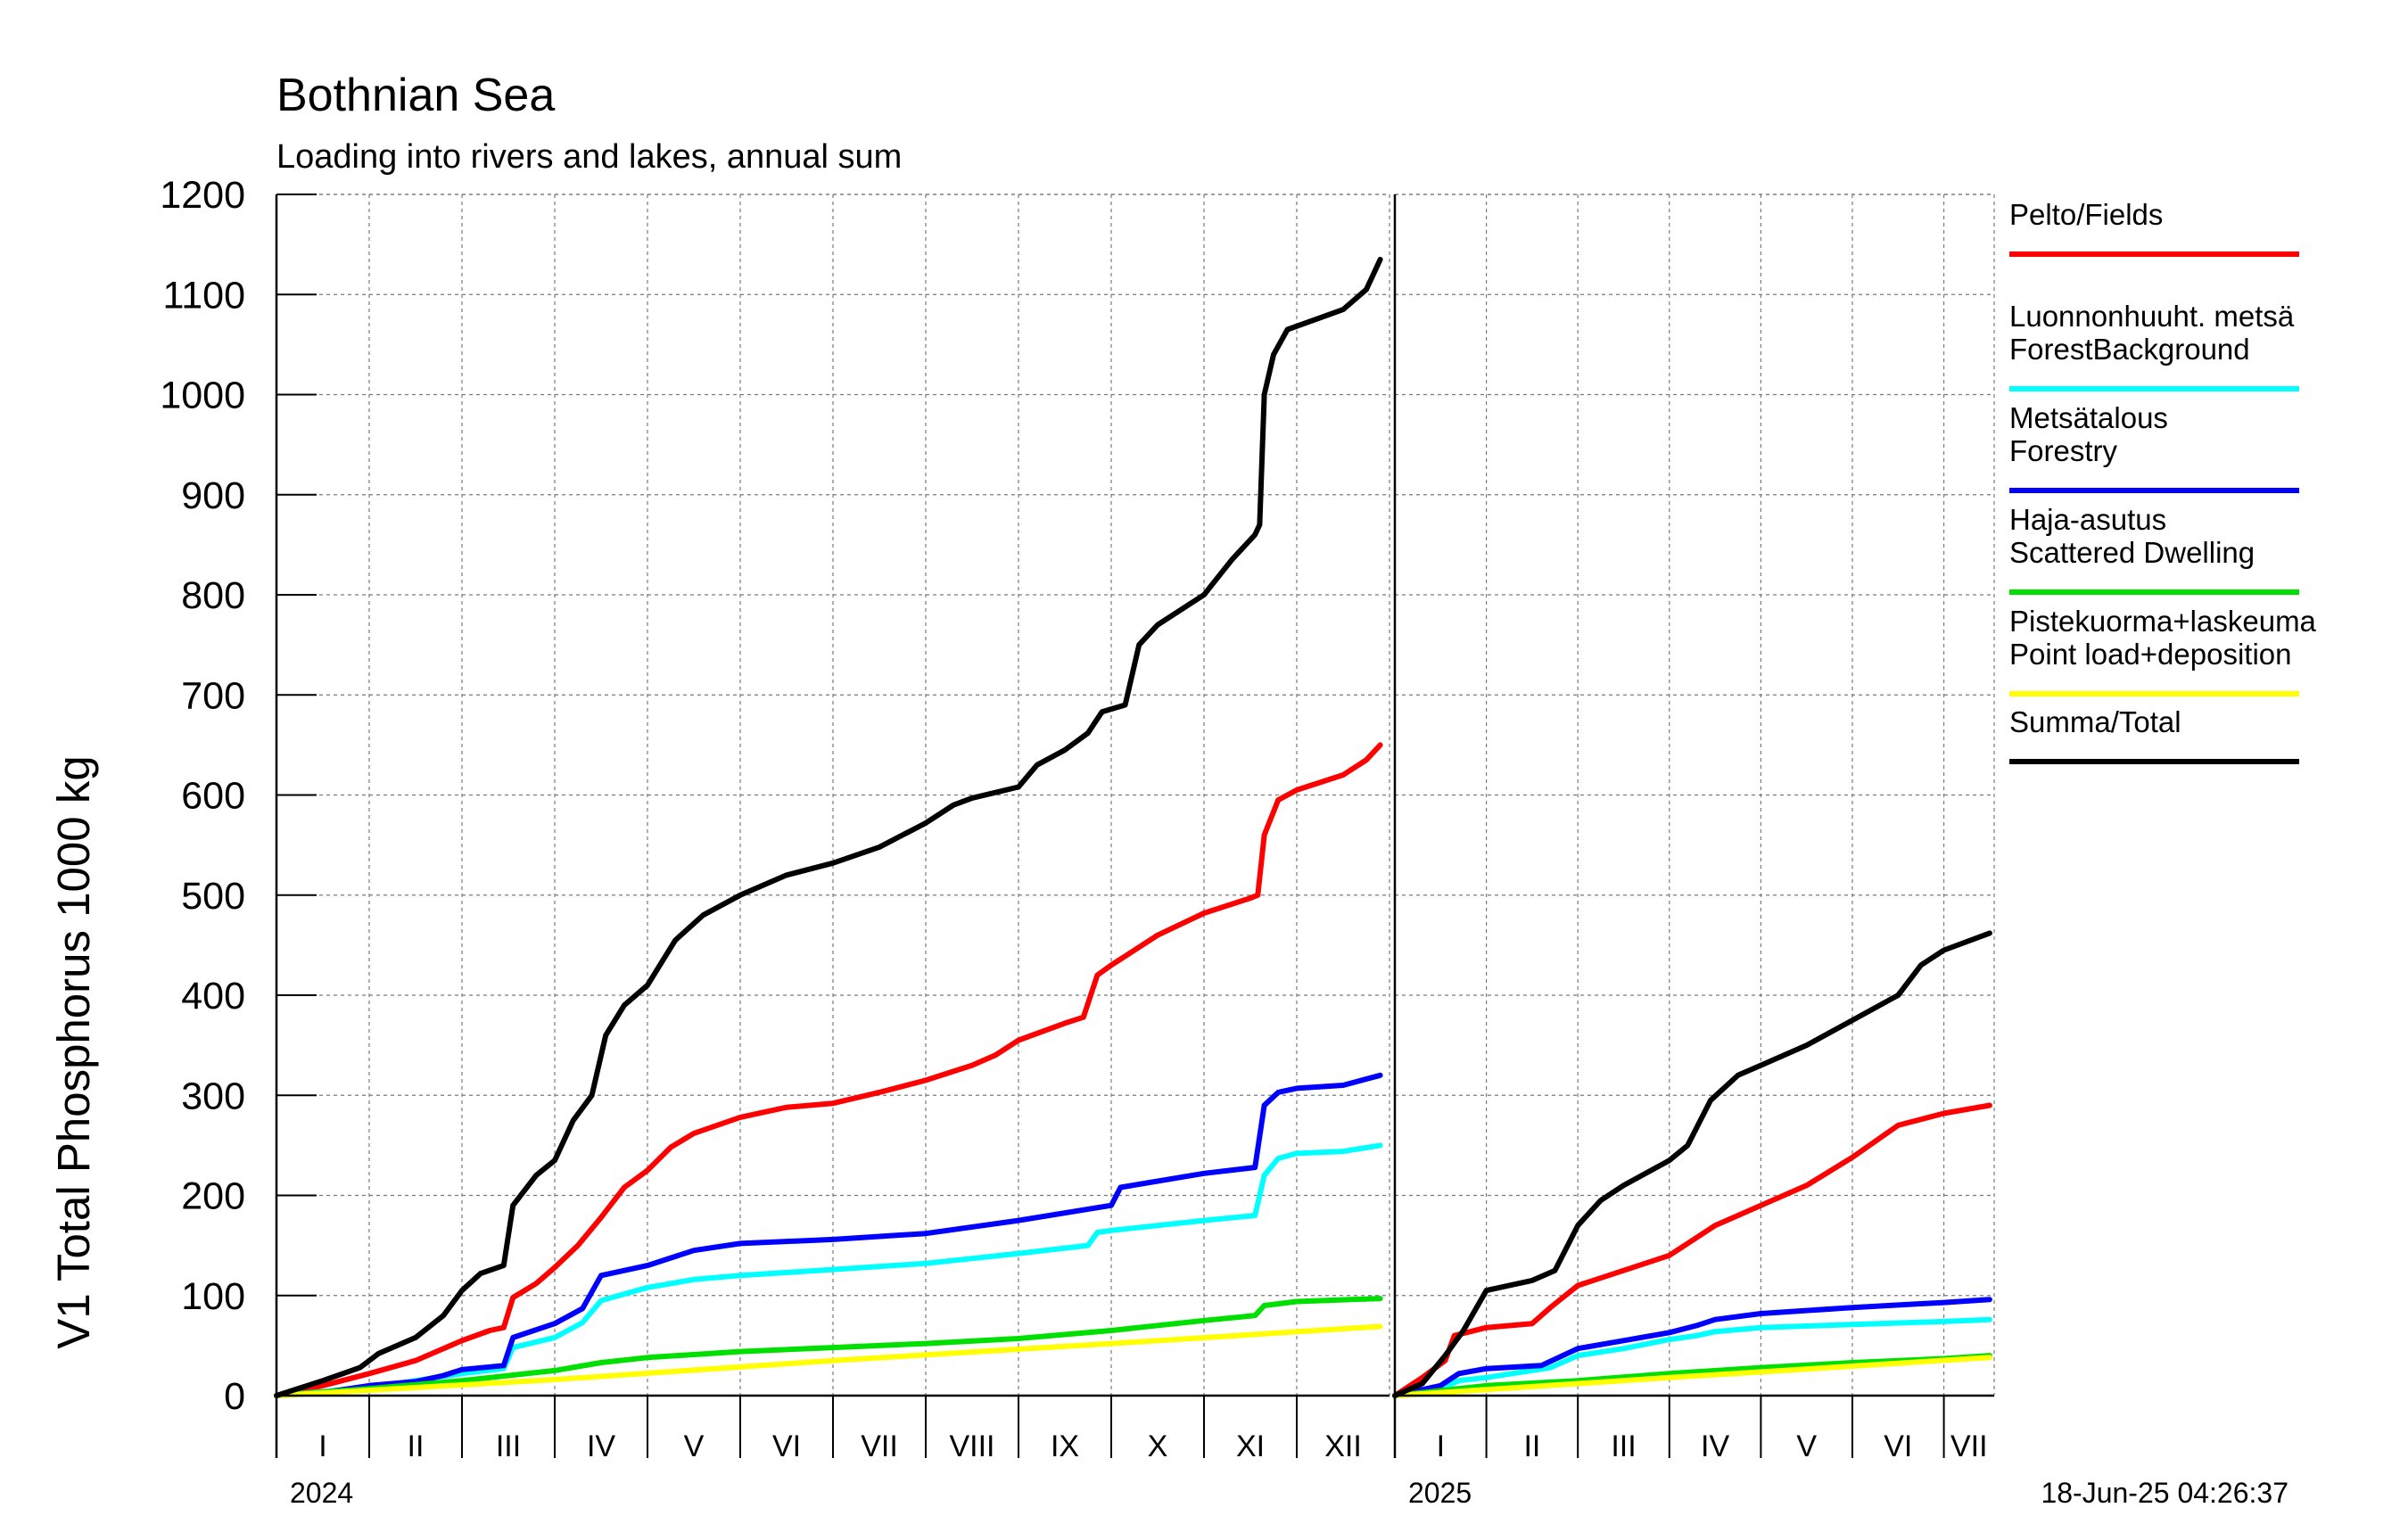 Image resolution: width=2408 pixels, height=1516 pixels. Describe the element at coordinates (213, 1296) in the screenshot. I see `y-tick-label: 100` at that location.